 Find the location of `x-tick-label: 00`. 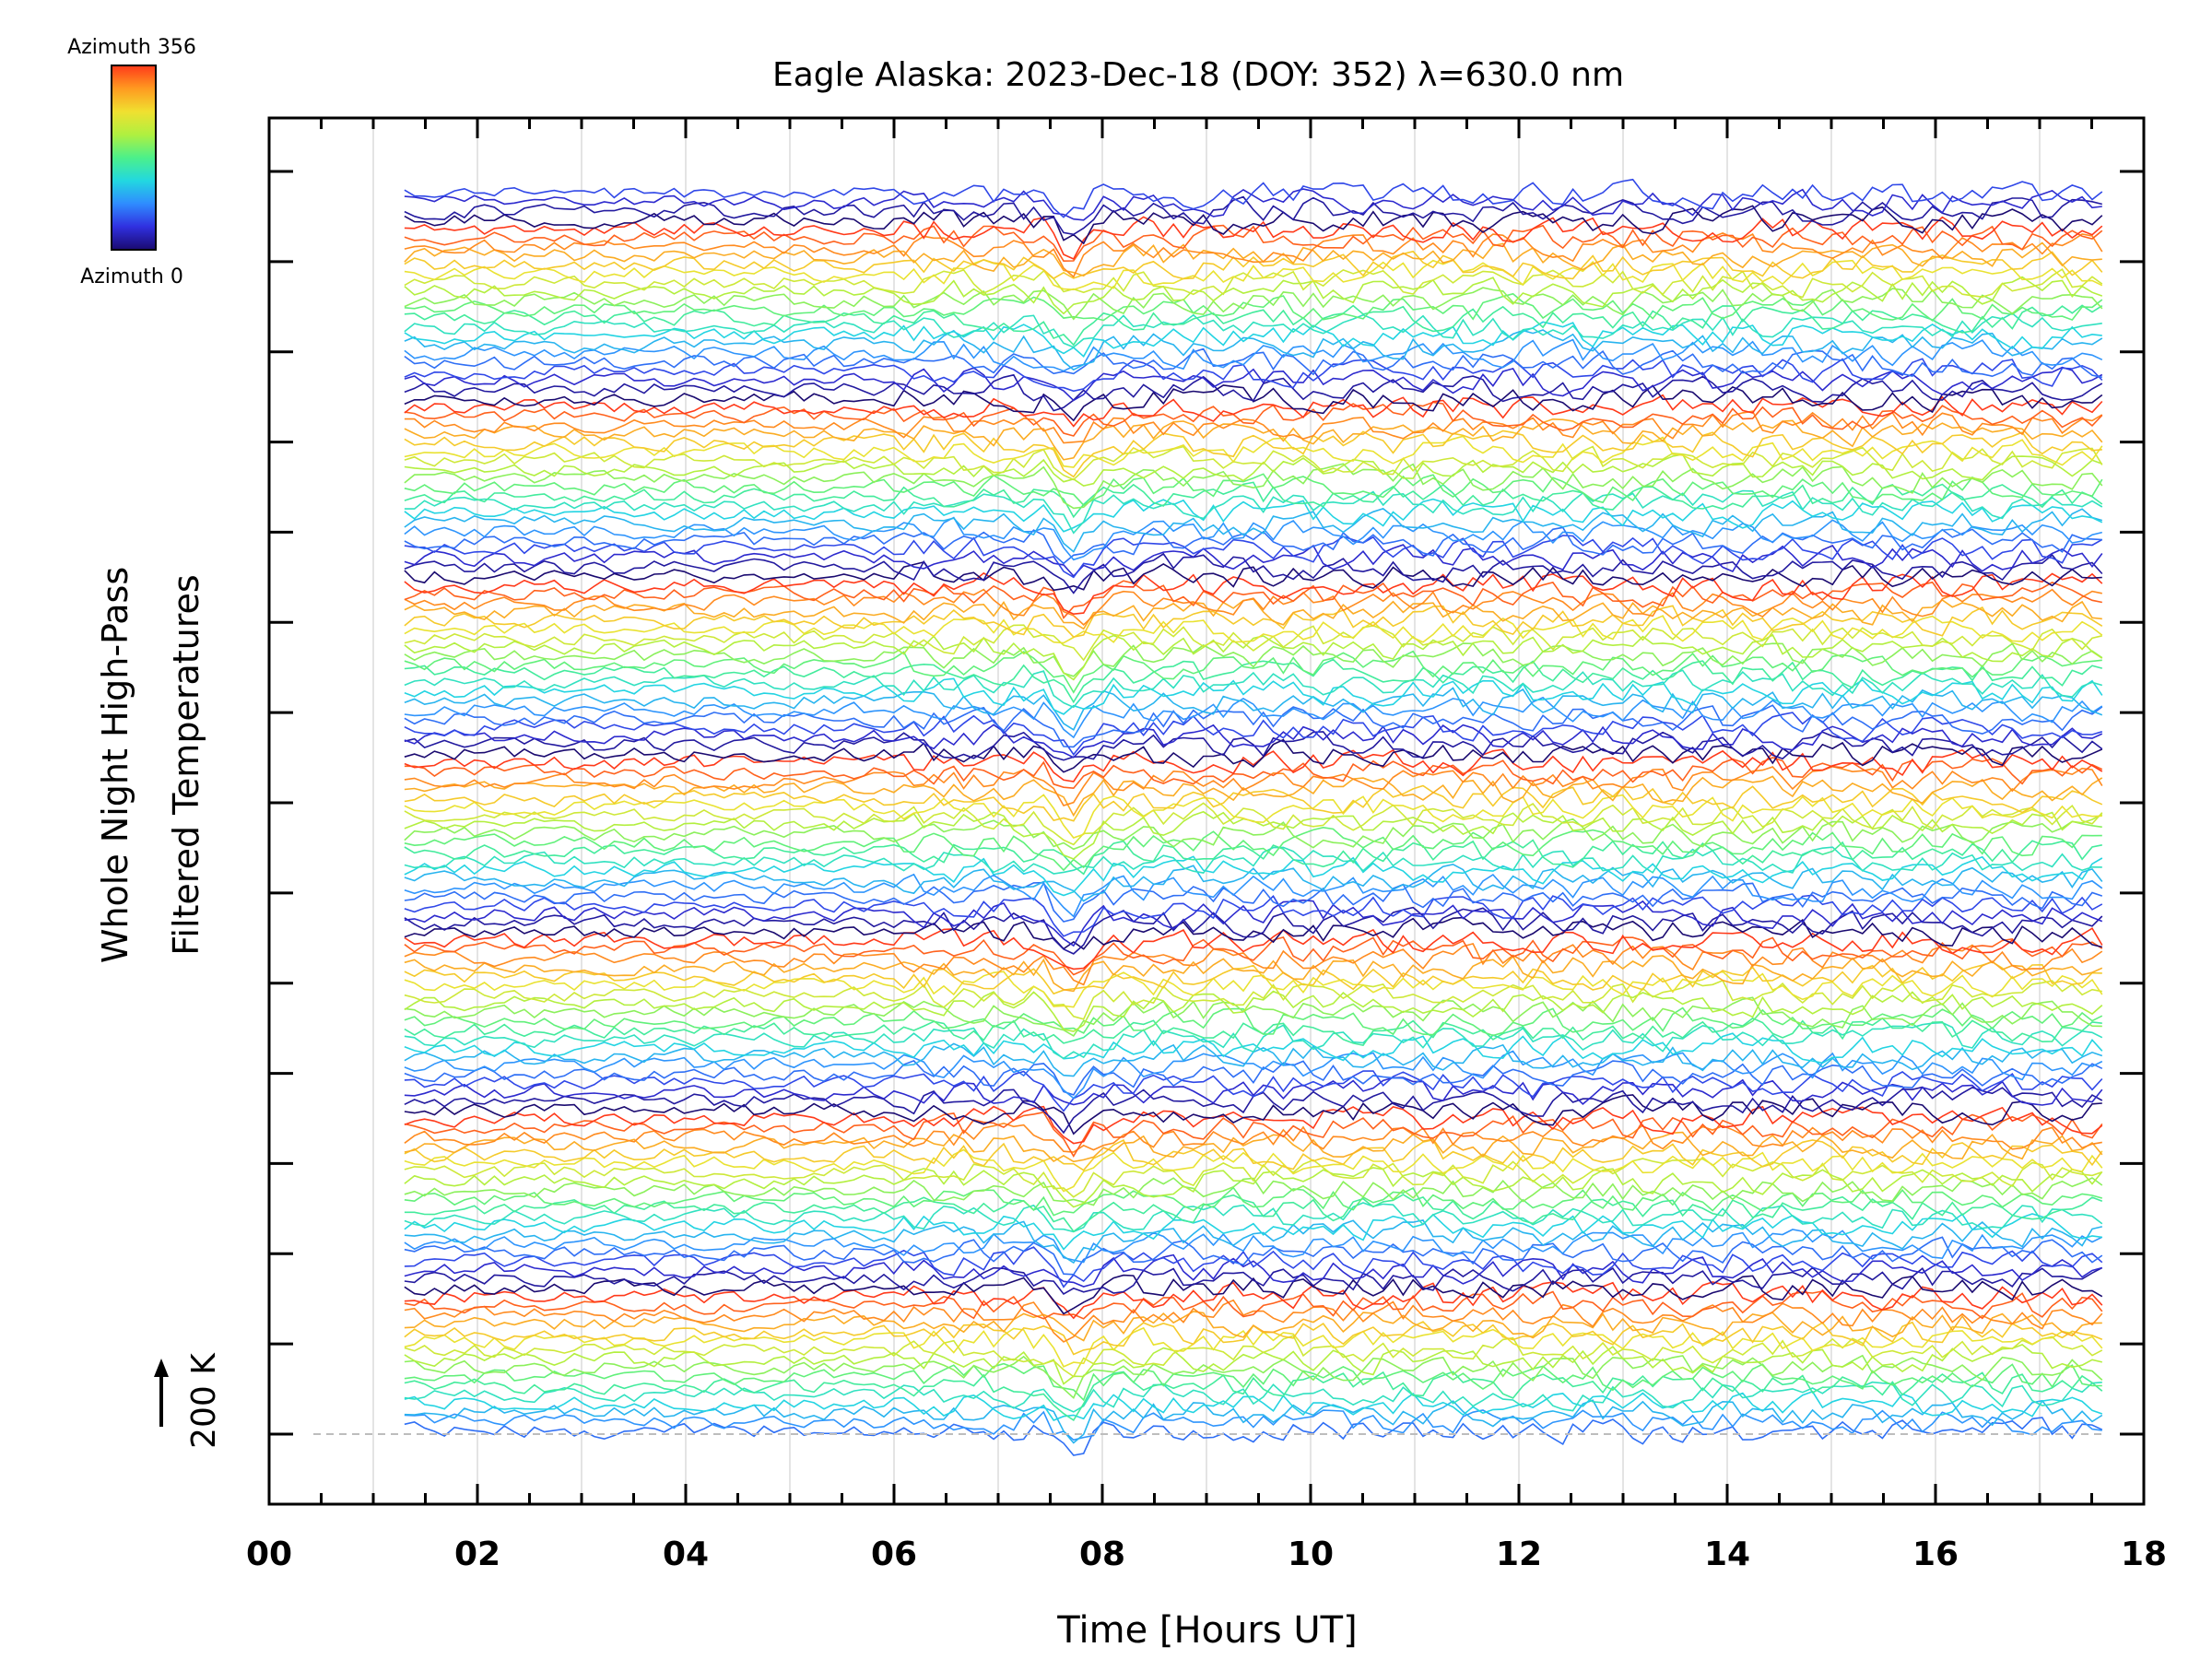

x-tick-label: 00 is located at coordinates (269, 1554).